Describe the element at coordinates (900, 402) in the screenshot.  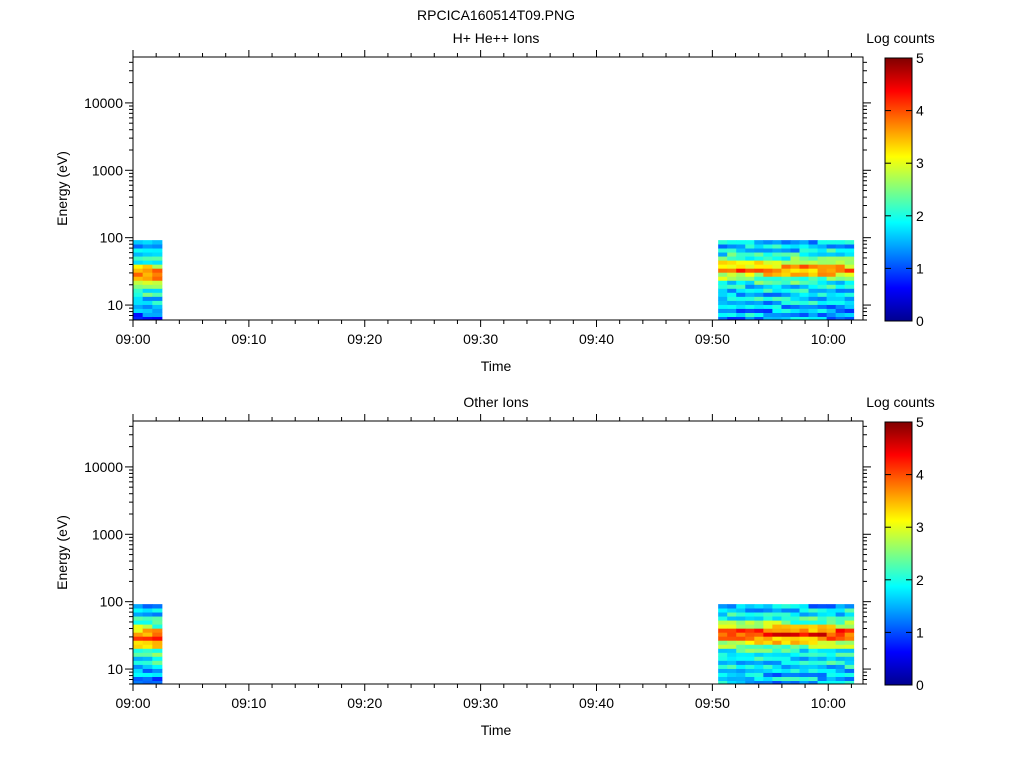
I see `colorbar-label: Log counts` at that location.